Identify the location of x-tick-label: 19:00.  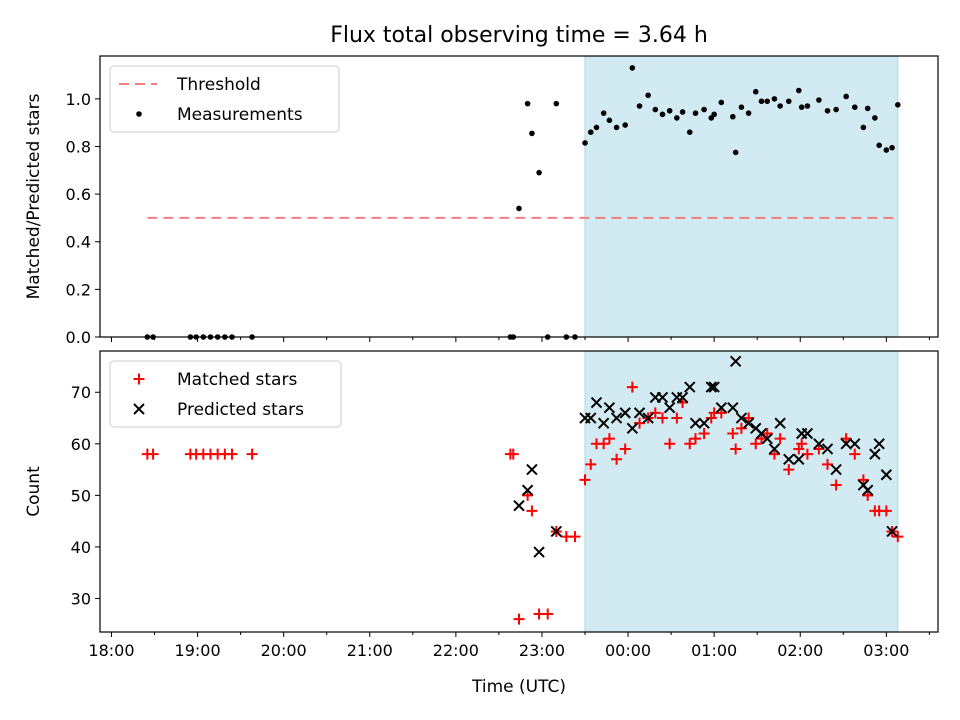
(198, 650).